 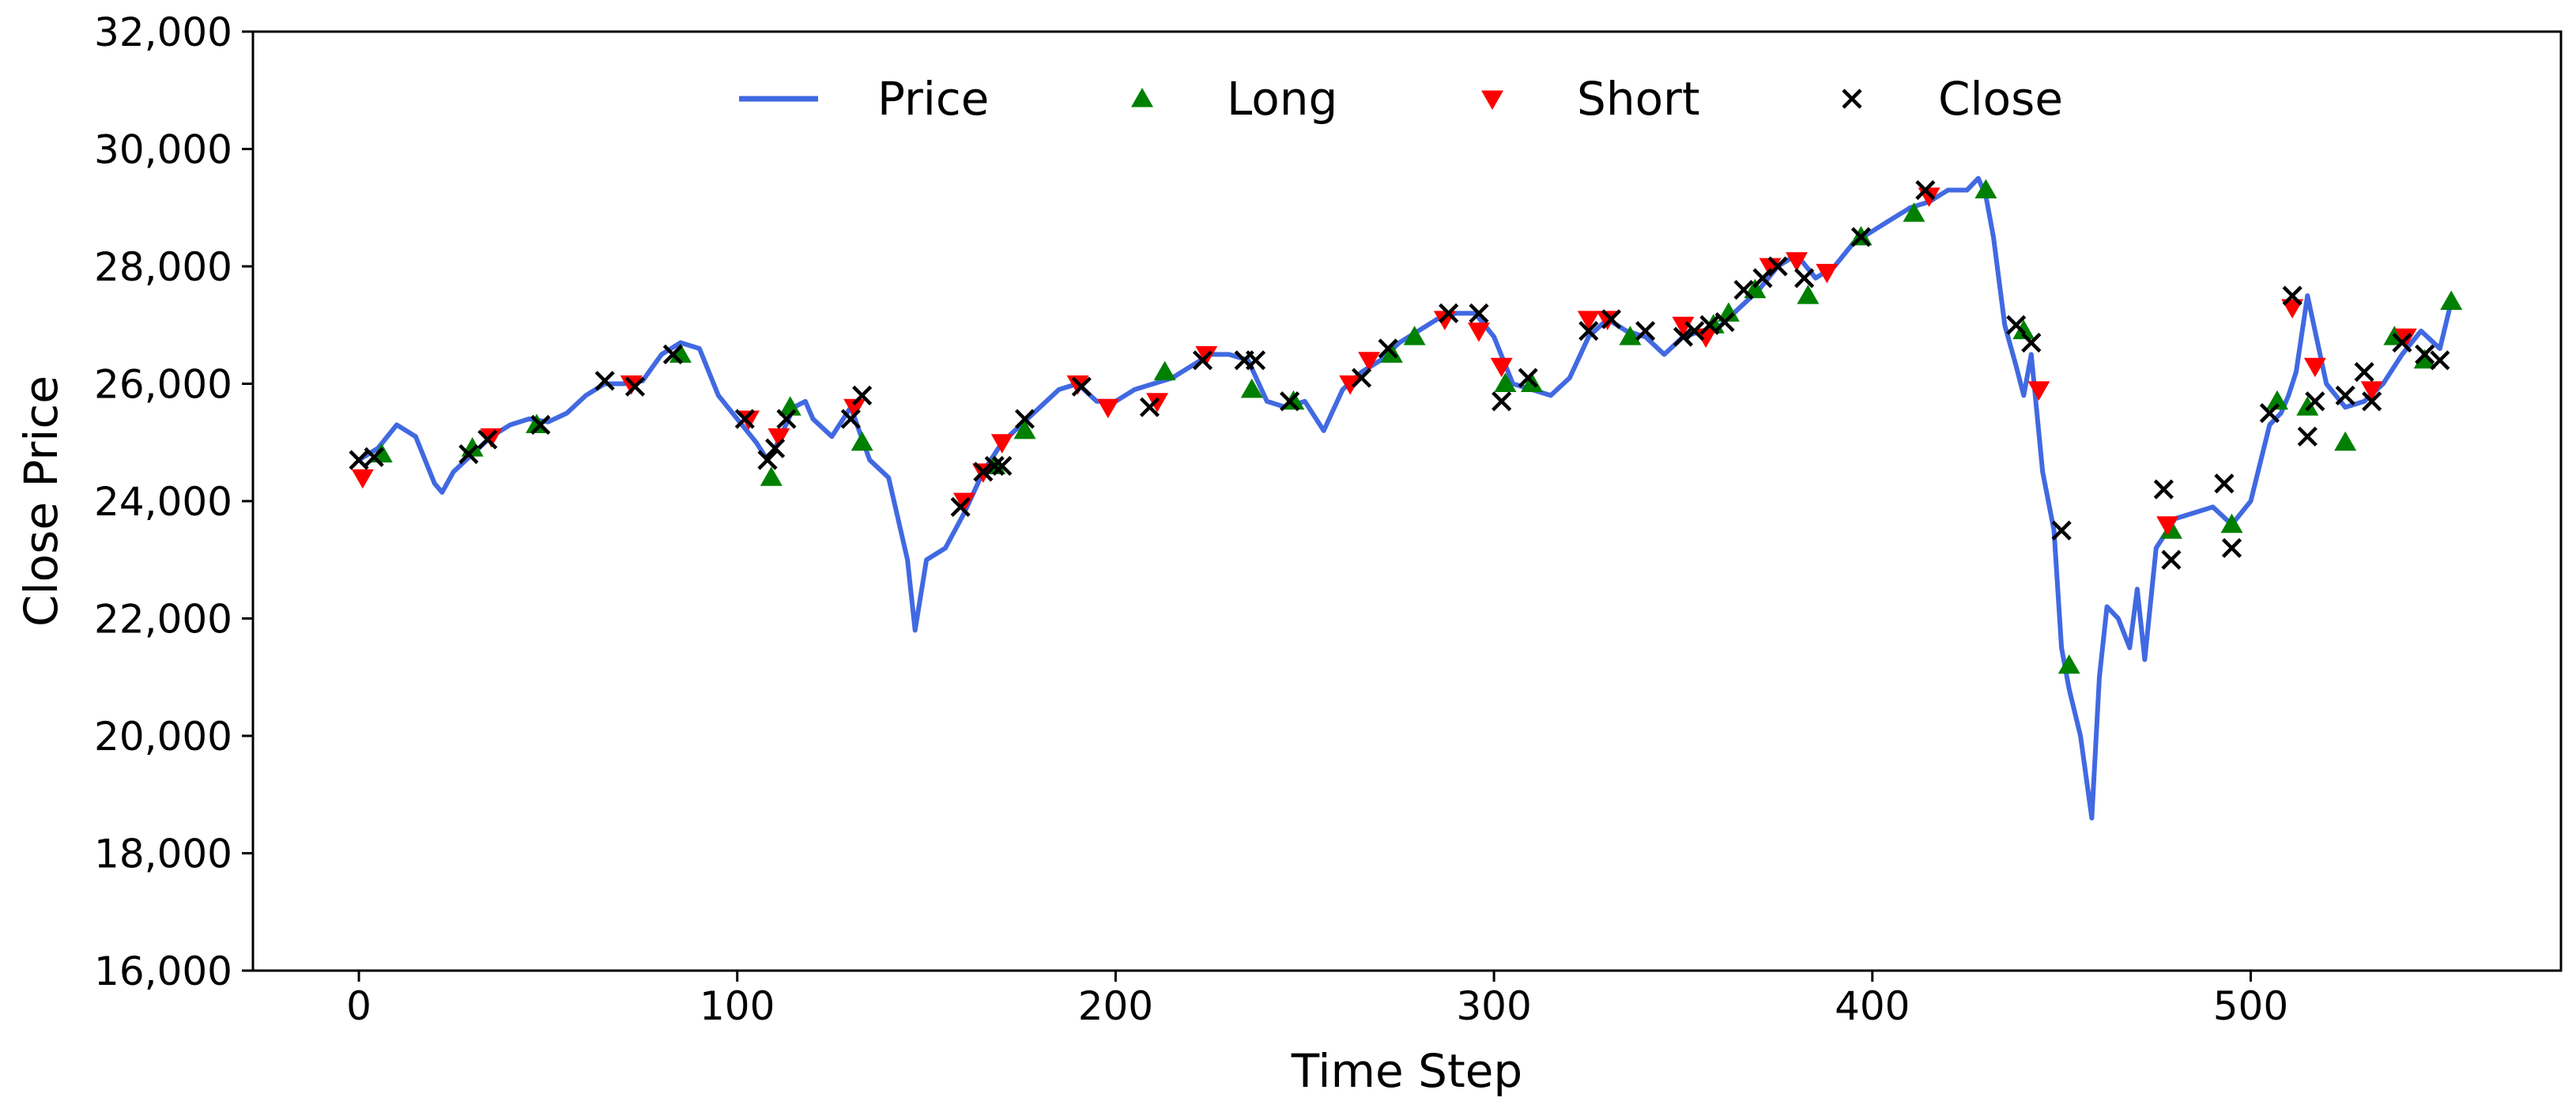 I want to click on x-tick-label: 400, so click(x=1873, y=1006).